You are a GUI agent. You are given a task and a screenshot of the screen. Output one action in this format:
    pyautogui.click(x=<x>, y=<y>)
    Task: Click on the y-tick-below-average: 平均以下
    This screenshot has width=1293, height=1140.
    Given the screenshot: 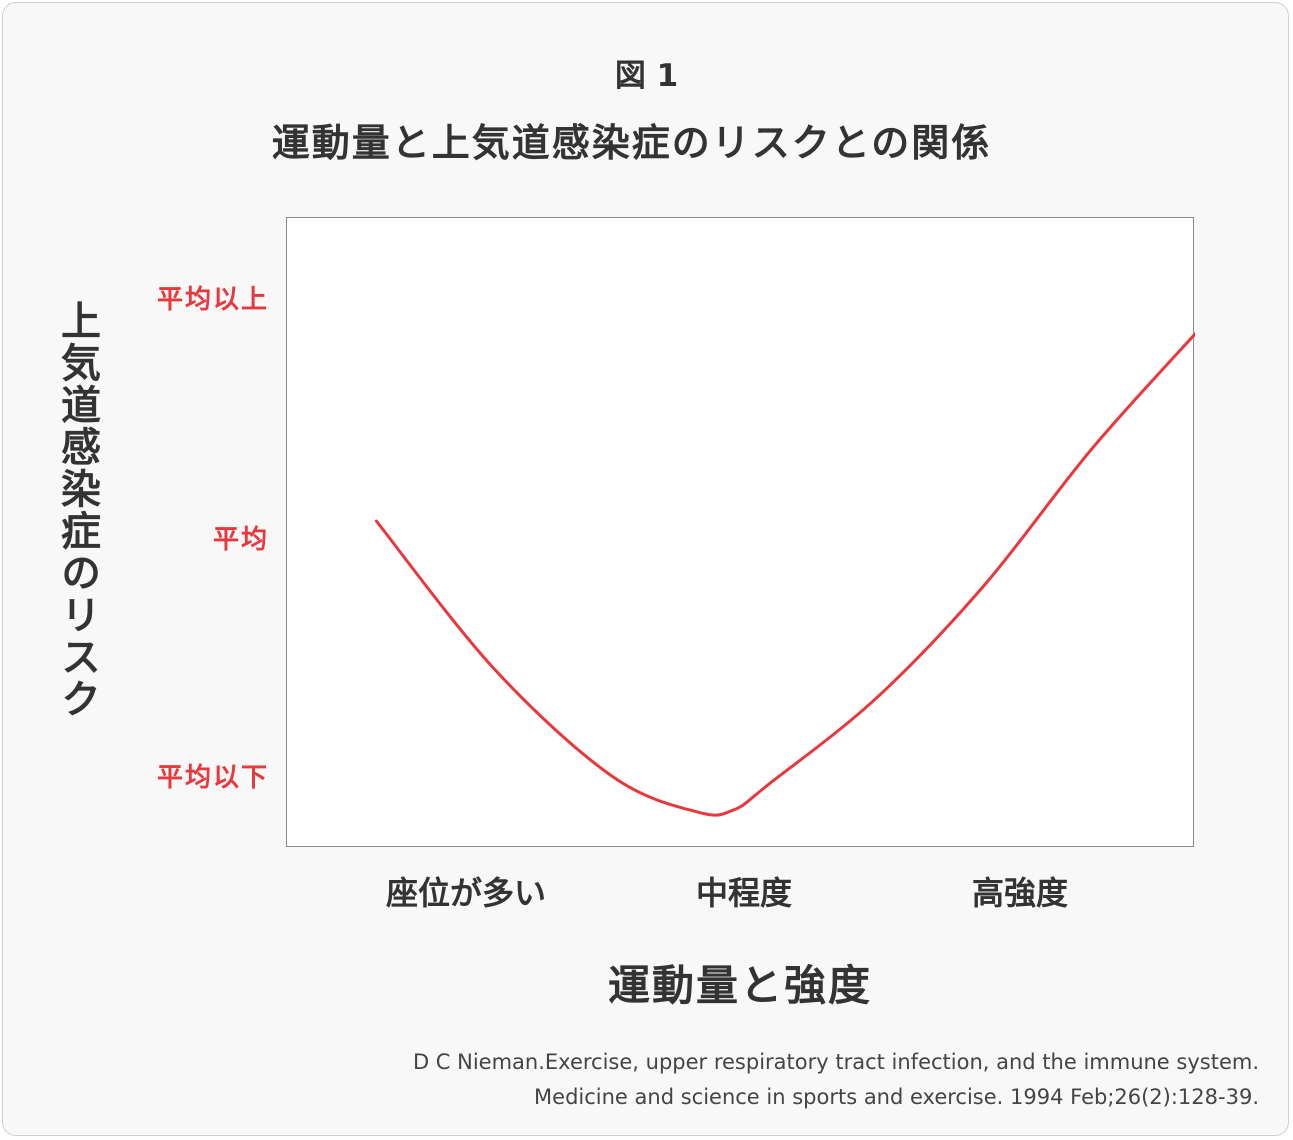 What is the action you would take?
    pyautogui.click(x=212, y=778)
    